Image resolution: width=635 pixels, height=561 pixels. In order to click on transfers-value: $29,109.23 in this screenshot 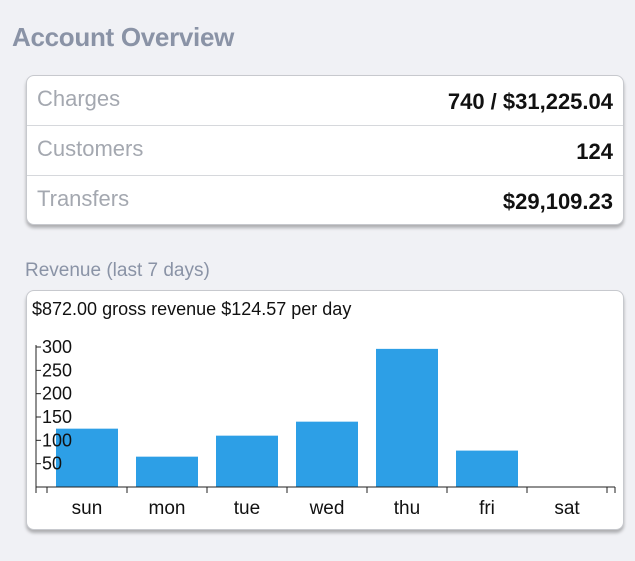, I will do `click(557, 201)`.